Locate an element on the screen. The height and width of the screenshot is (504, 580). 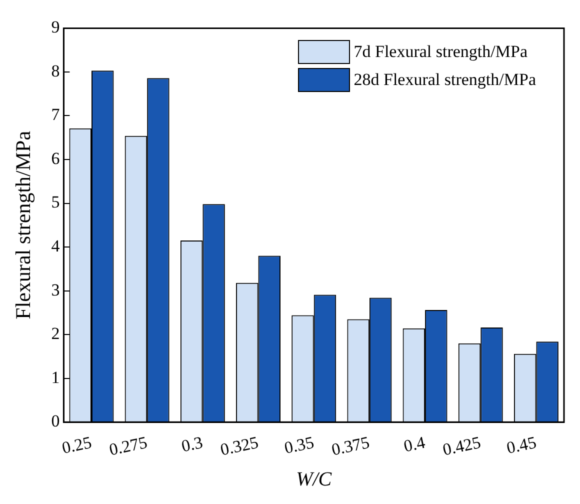
y-tick-label: 5 is located at coordinates (55, 202).